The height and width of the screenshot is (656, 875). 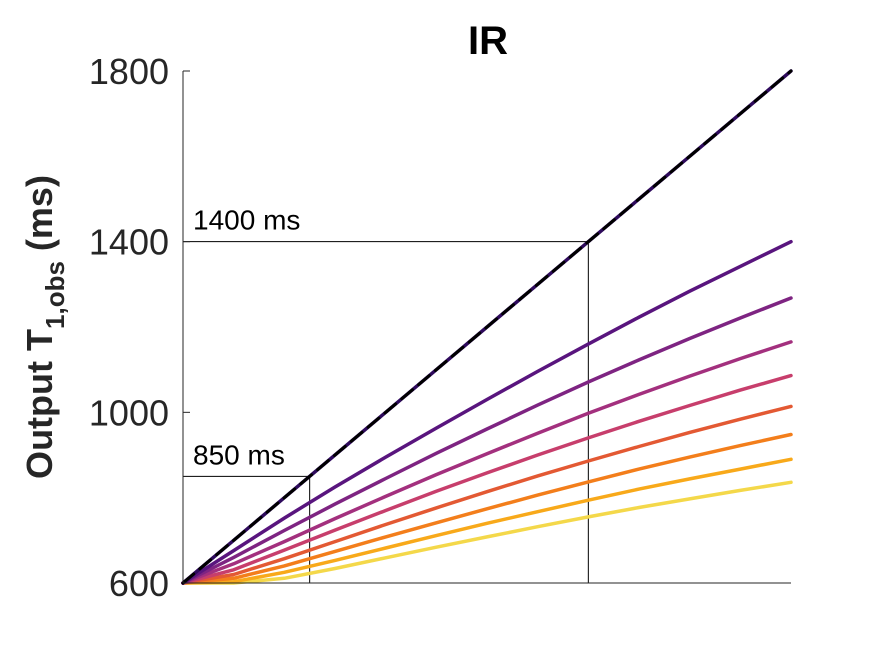 I want to click on y-tick-label-1: 1000, so click(x=129, y=412).